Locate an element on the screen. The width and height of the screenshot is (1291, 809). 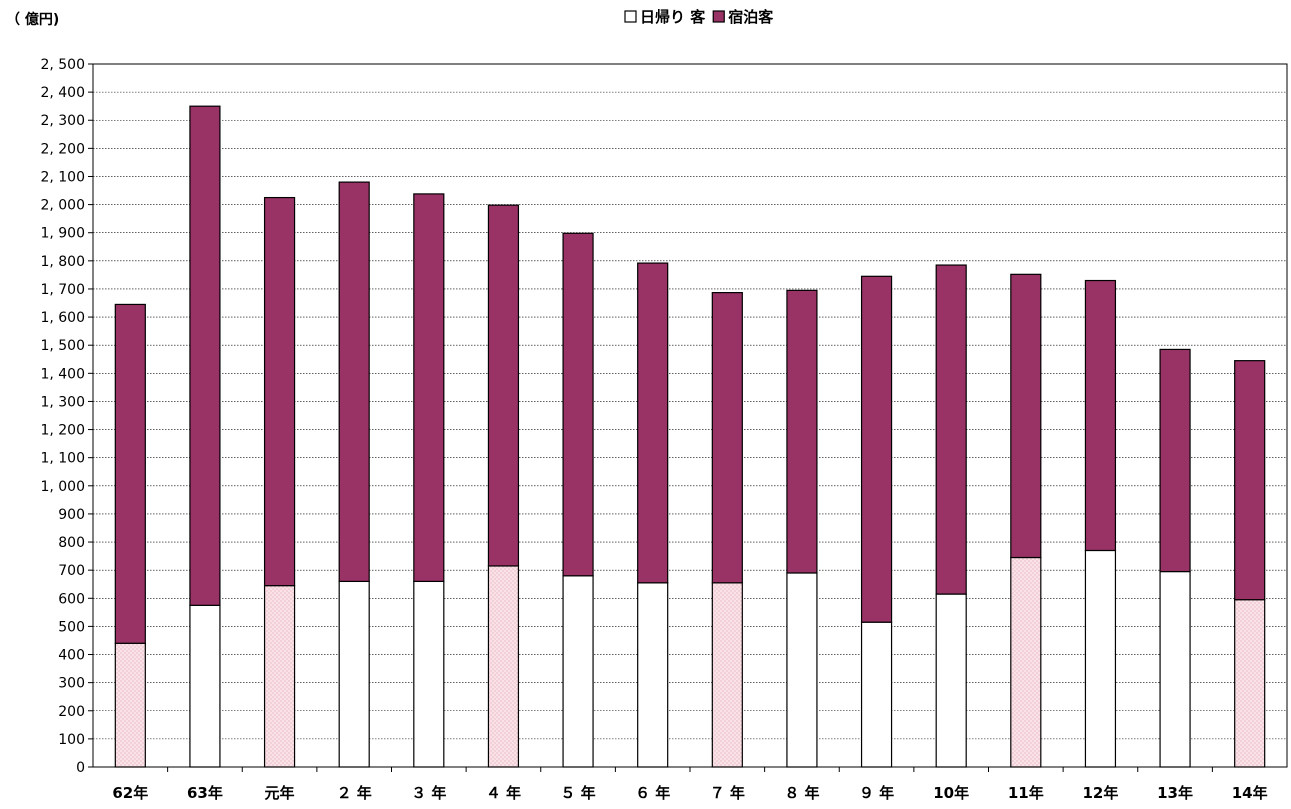
x-tick-label: ７ 年 is located at coordinates (727, 793).